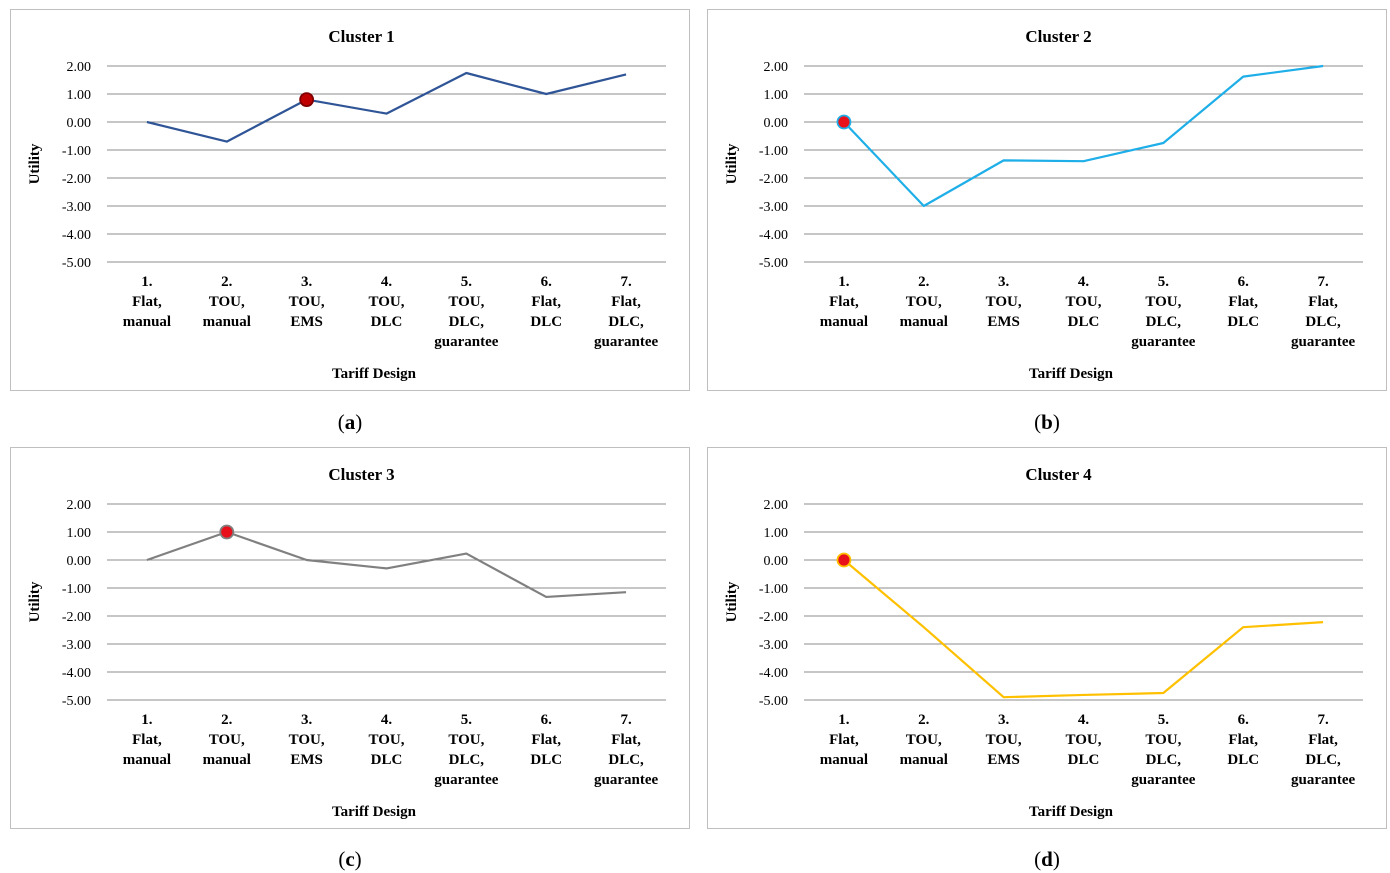 This screenshot has height=873, width=1390. I want to click on x-tick-line: 2., so click(227, 282).